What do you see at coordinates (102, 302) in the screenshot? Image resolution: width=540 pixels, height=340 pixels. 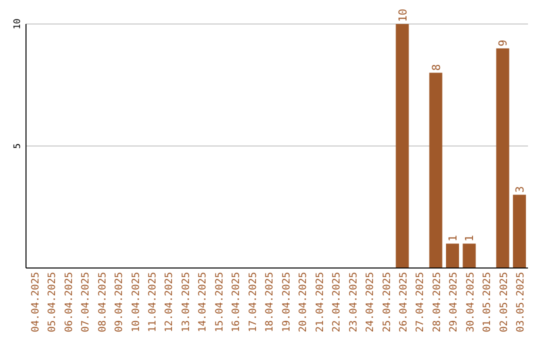 I see `x-tick-label: 08.04.2025` at bounding box center [102, 302].